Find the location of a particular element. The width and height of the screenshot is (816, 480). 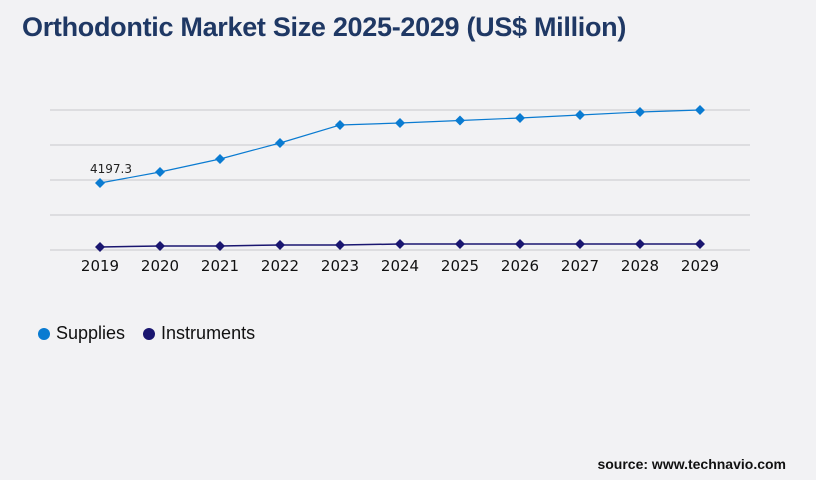

legend-marker-instruments is located at coordinates (149, 333).